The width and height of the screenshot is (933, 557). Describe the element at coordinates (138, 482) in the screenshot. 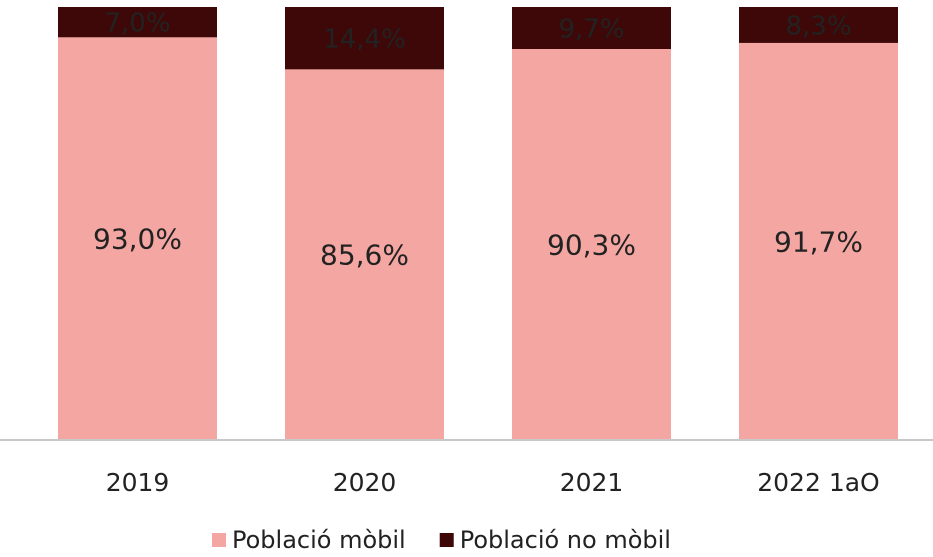

I see `x-tick-label: 2019` at that location.